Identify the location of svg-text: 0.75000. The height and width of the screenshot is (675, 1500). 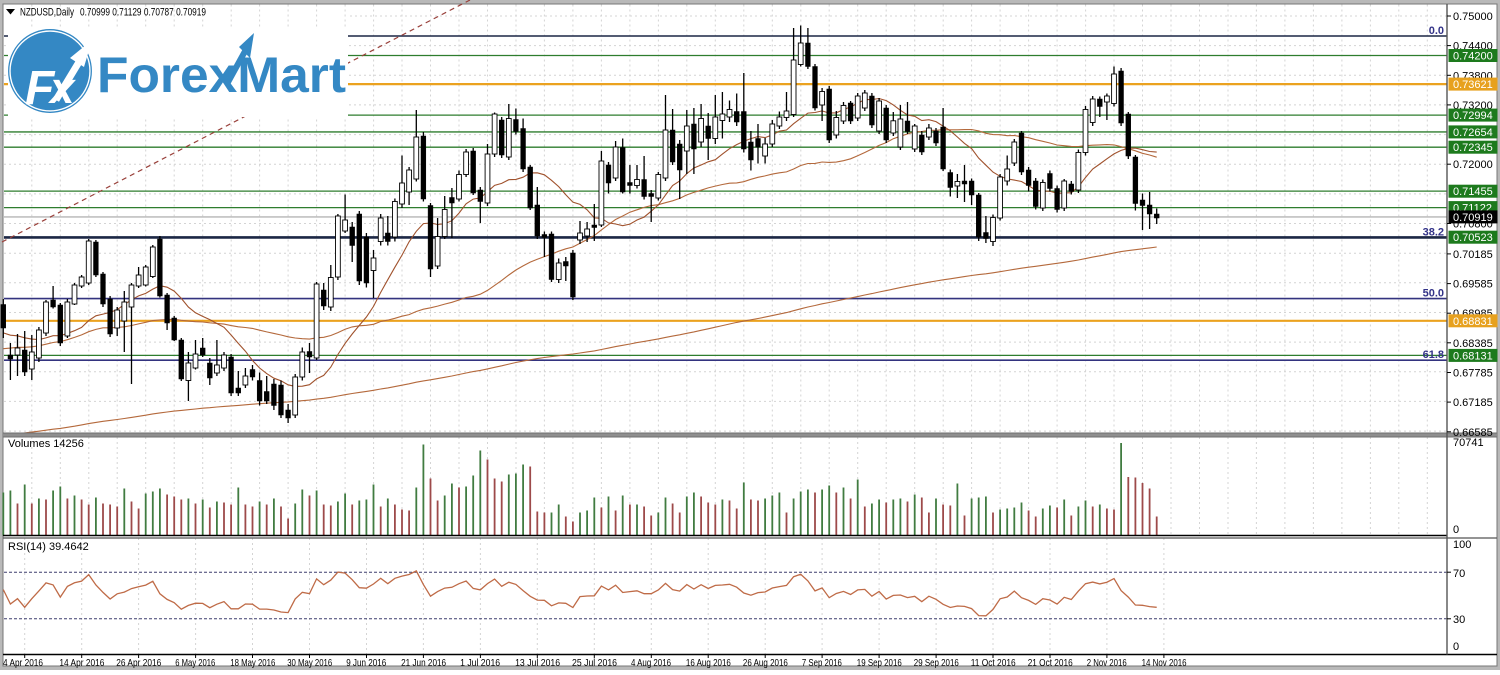
(1473, 17).